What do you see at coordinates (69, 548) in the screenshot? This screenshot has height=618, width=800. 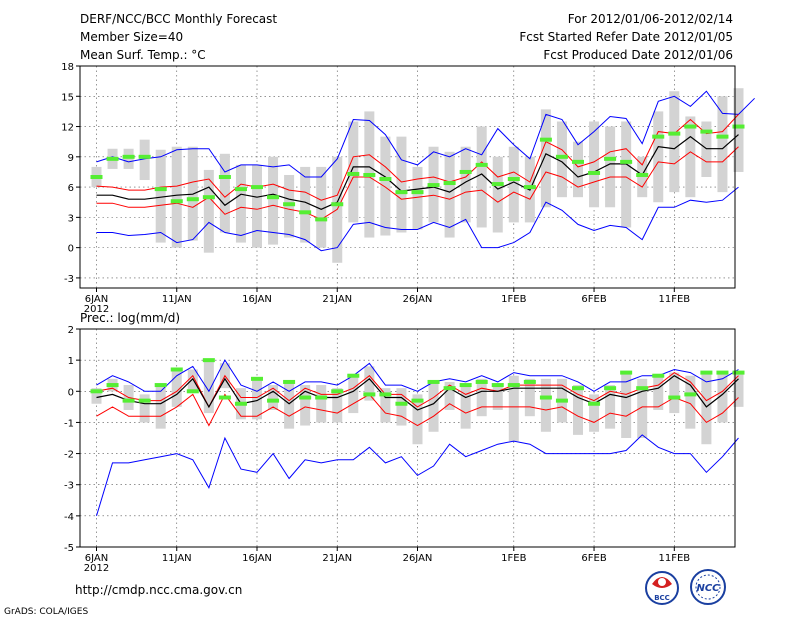 I see `y-tick-label: -5` at bounding box center [69, 548].